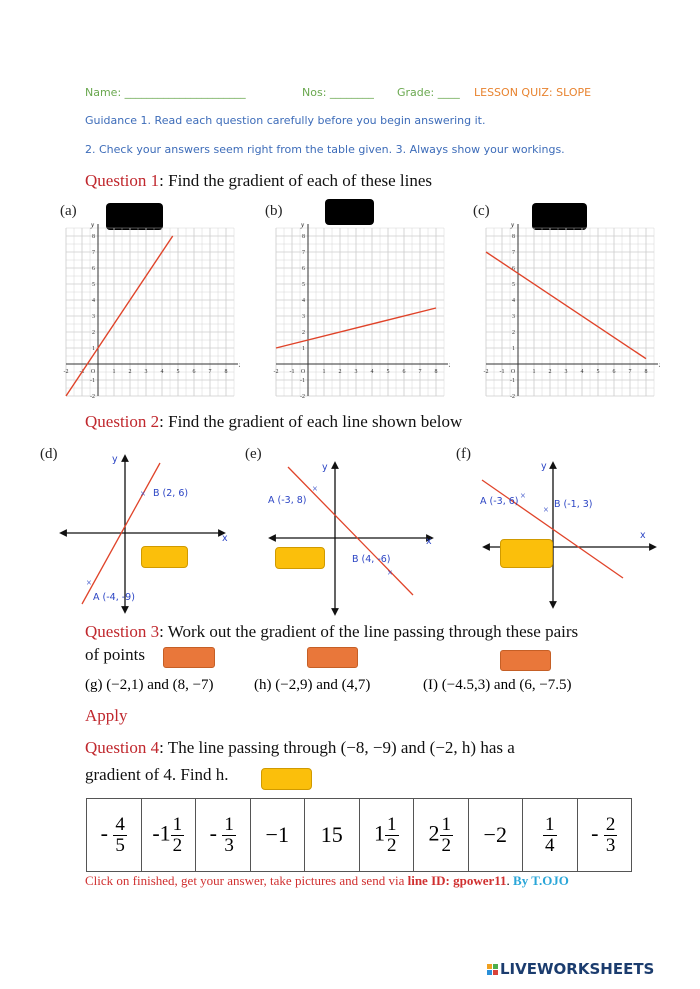 The height and width of the screenshot is (989, 700). I want to click on answer-input-g, so click(189, 657).